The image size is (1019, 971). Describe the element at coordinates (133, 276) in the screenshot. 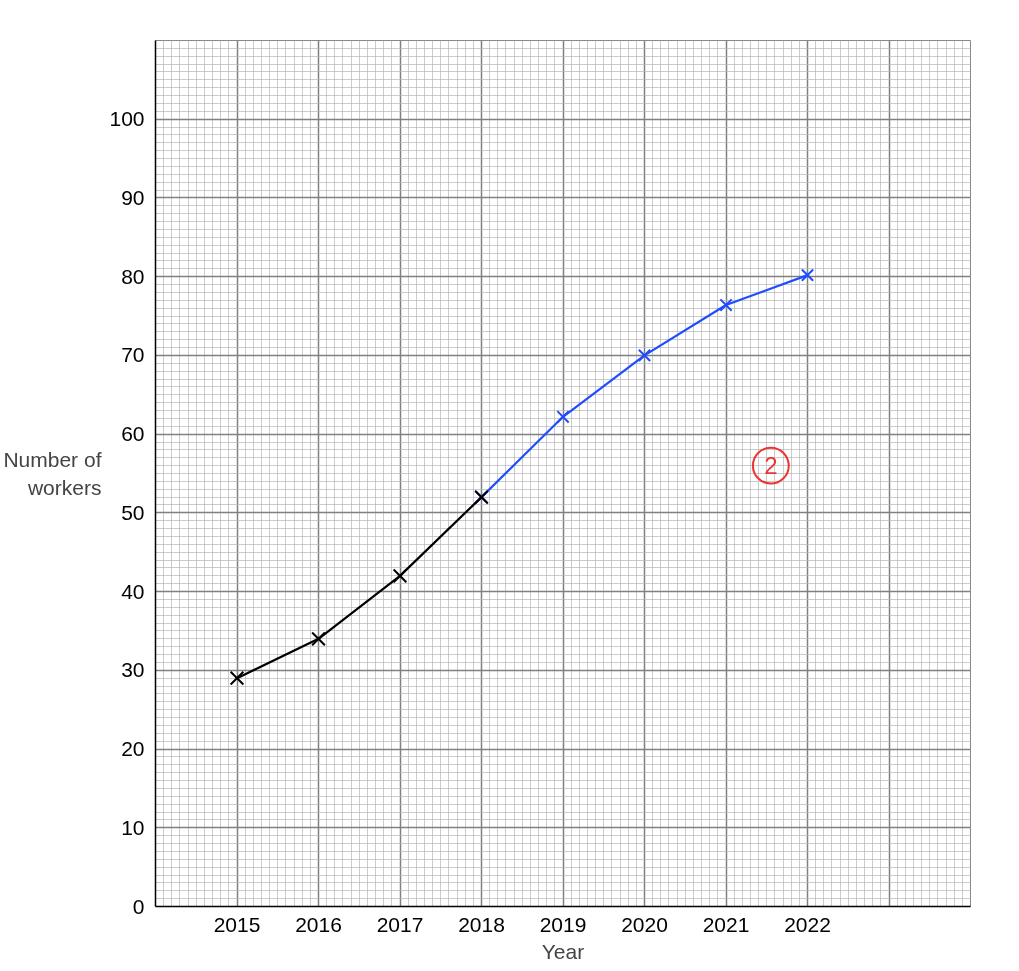

I see `y-tick-label: 80` at that location.